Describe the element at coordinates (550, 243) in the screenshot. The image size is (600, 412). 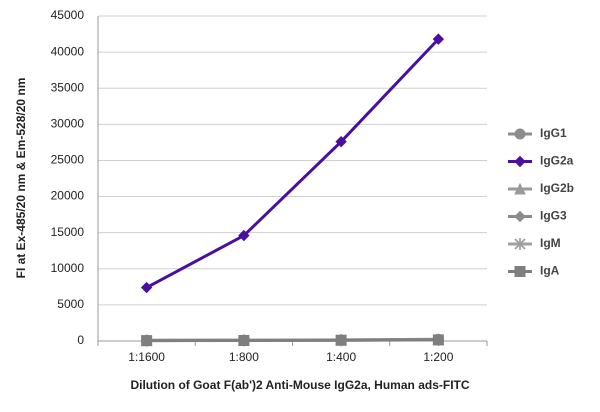
I see `legend-label: IgM` at that location.